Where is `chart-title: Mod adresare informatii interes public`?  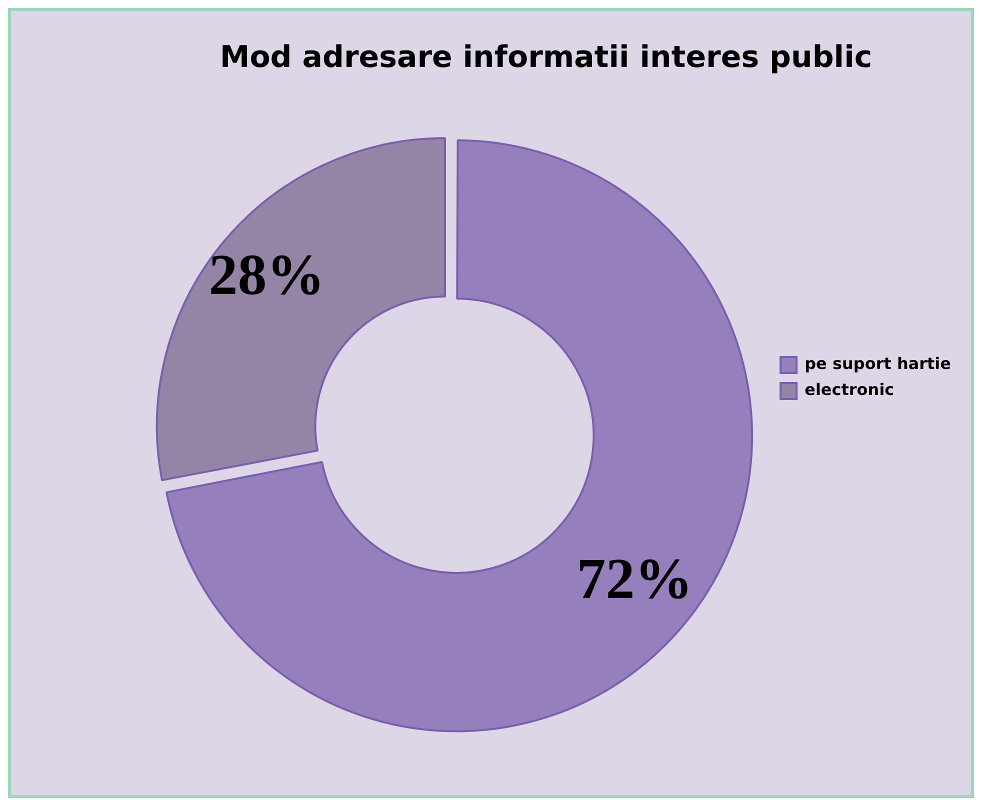
chart-title: Mod adresare informatii interes public is located at coordinates (546, 57).